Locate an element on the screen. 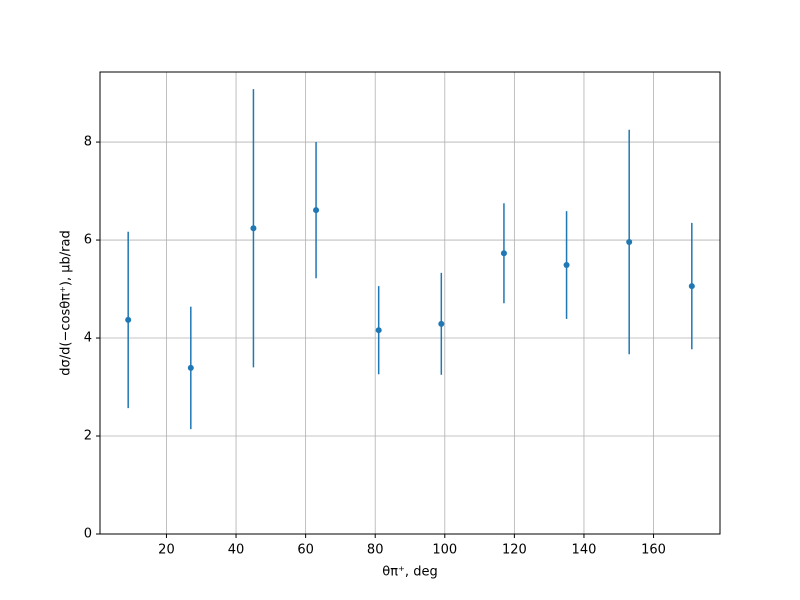 This screenshot has width=800, height=600. x-tick-label: 20 is located at coordinates (166, 550).